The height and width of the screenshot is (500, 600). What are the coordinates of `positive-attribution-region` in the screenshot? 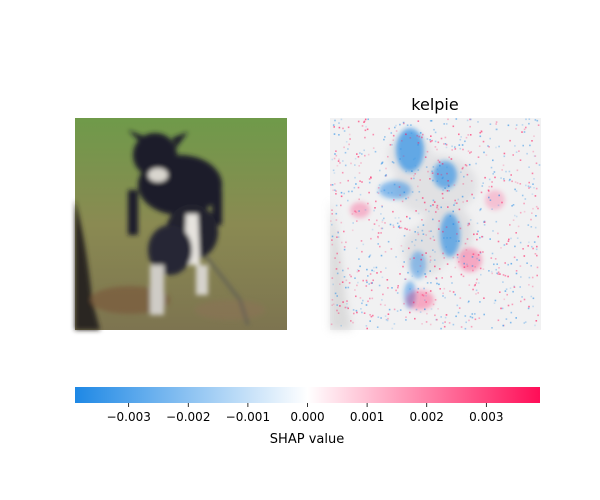 It's located at (495, 200).